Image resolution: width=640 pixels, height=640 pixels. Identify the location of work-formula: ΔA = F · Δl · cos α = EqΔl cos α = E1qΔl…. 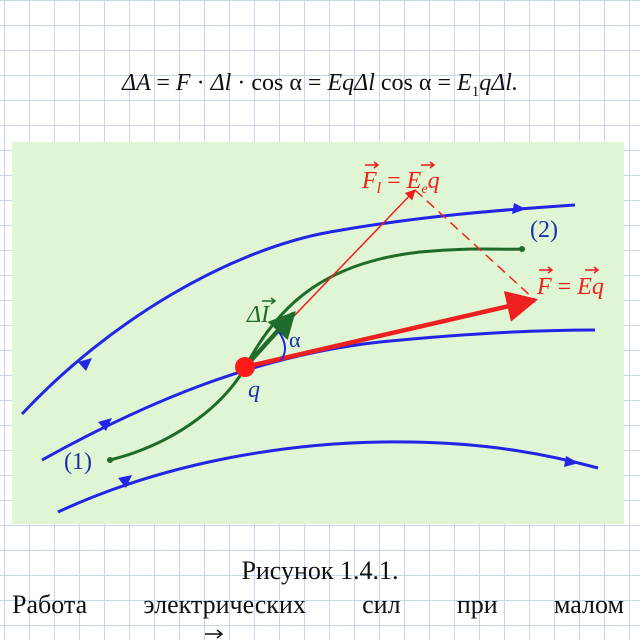
(320, 85).